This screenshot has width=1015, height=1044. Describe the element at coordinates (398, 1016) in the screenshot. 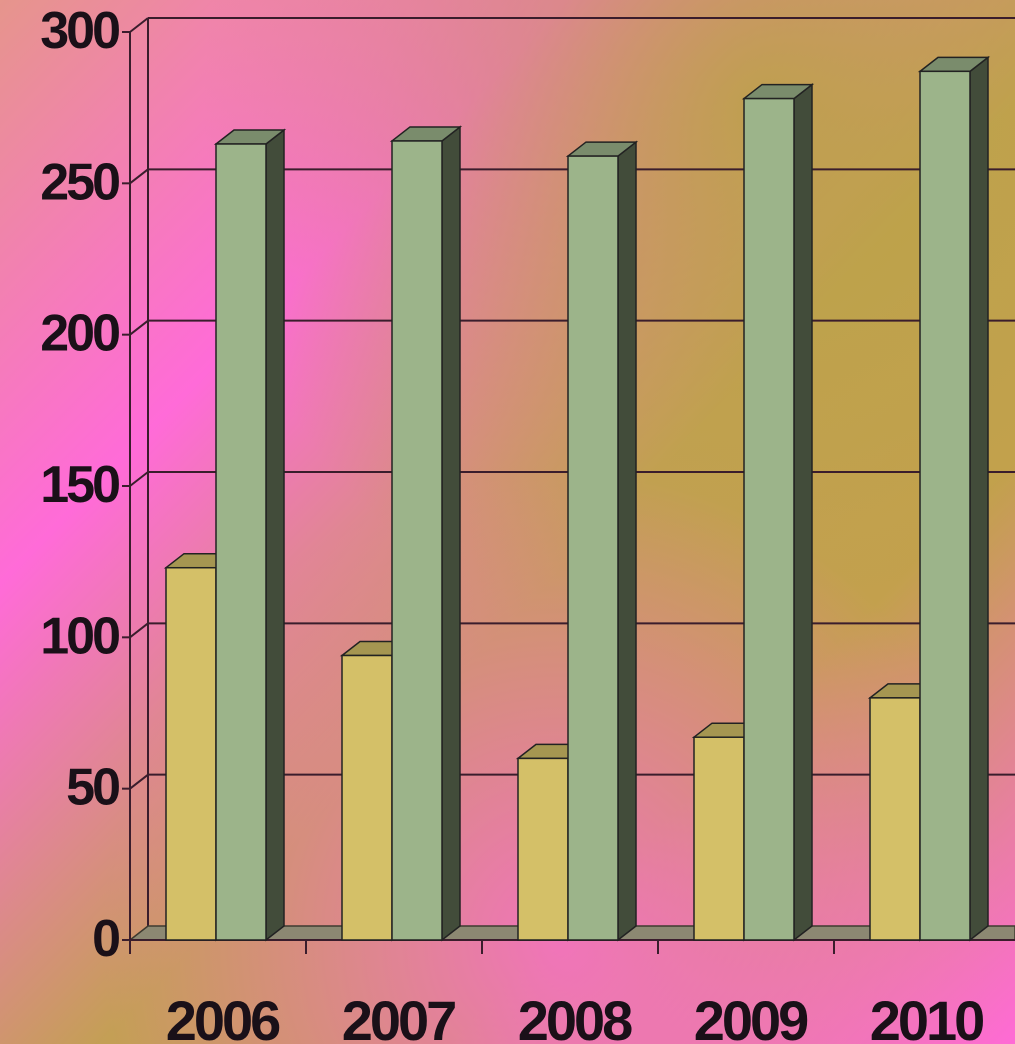

I see `x-tick-label: 2007` at that location.